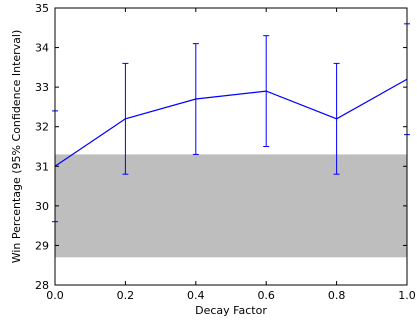 Image resolution: width=417 pixels, height=322 pixels. I want to click on y-tick-label: 33, so click(42, 87).